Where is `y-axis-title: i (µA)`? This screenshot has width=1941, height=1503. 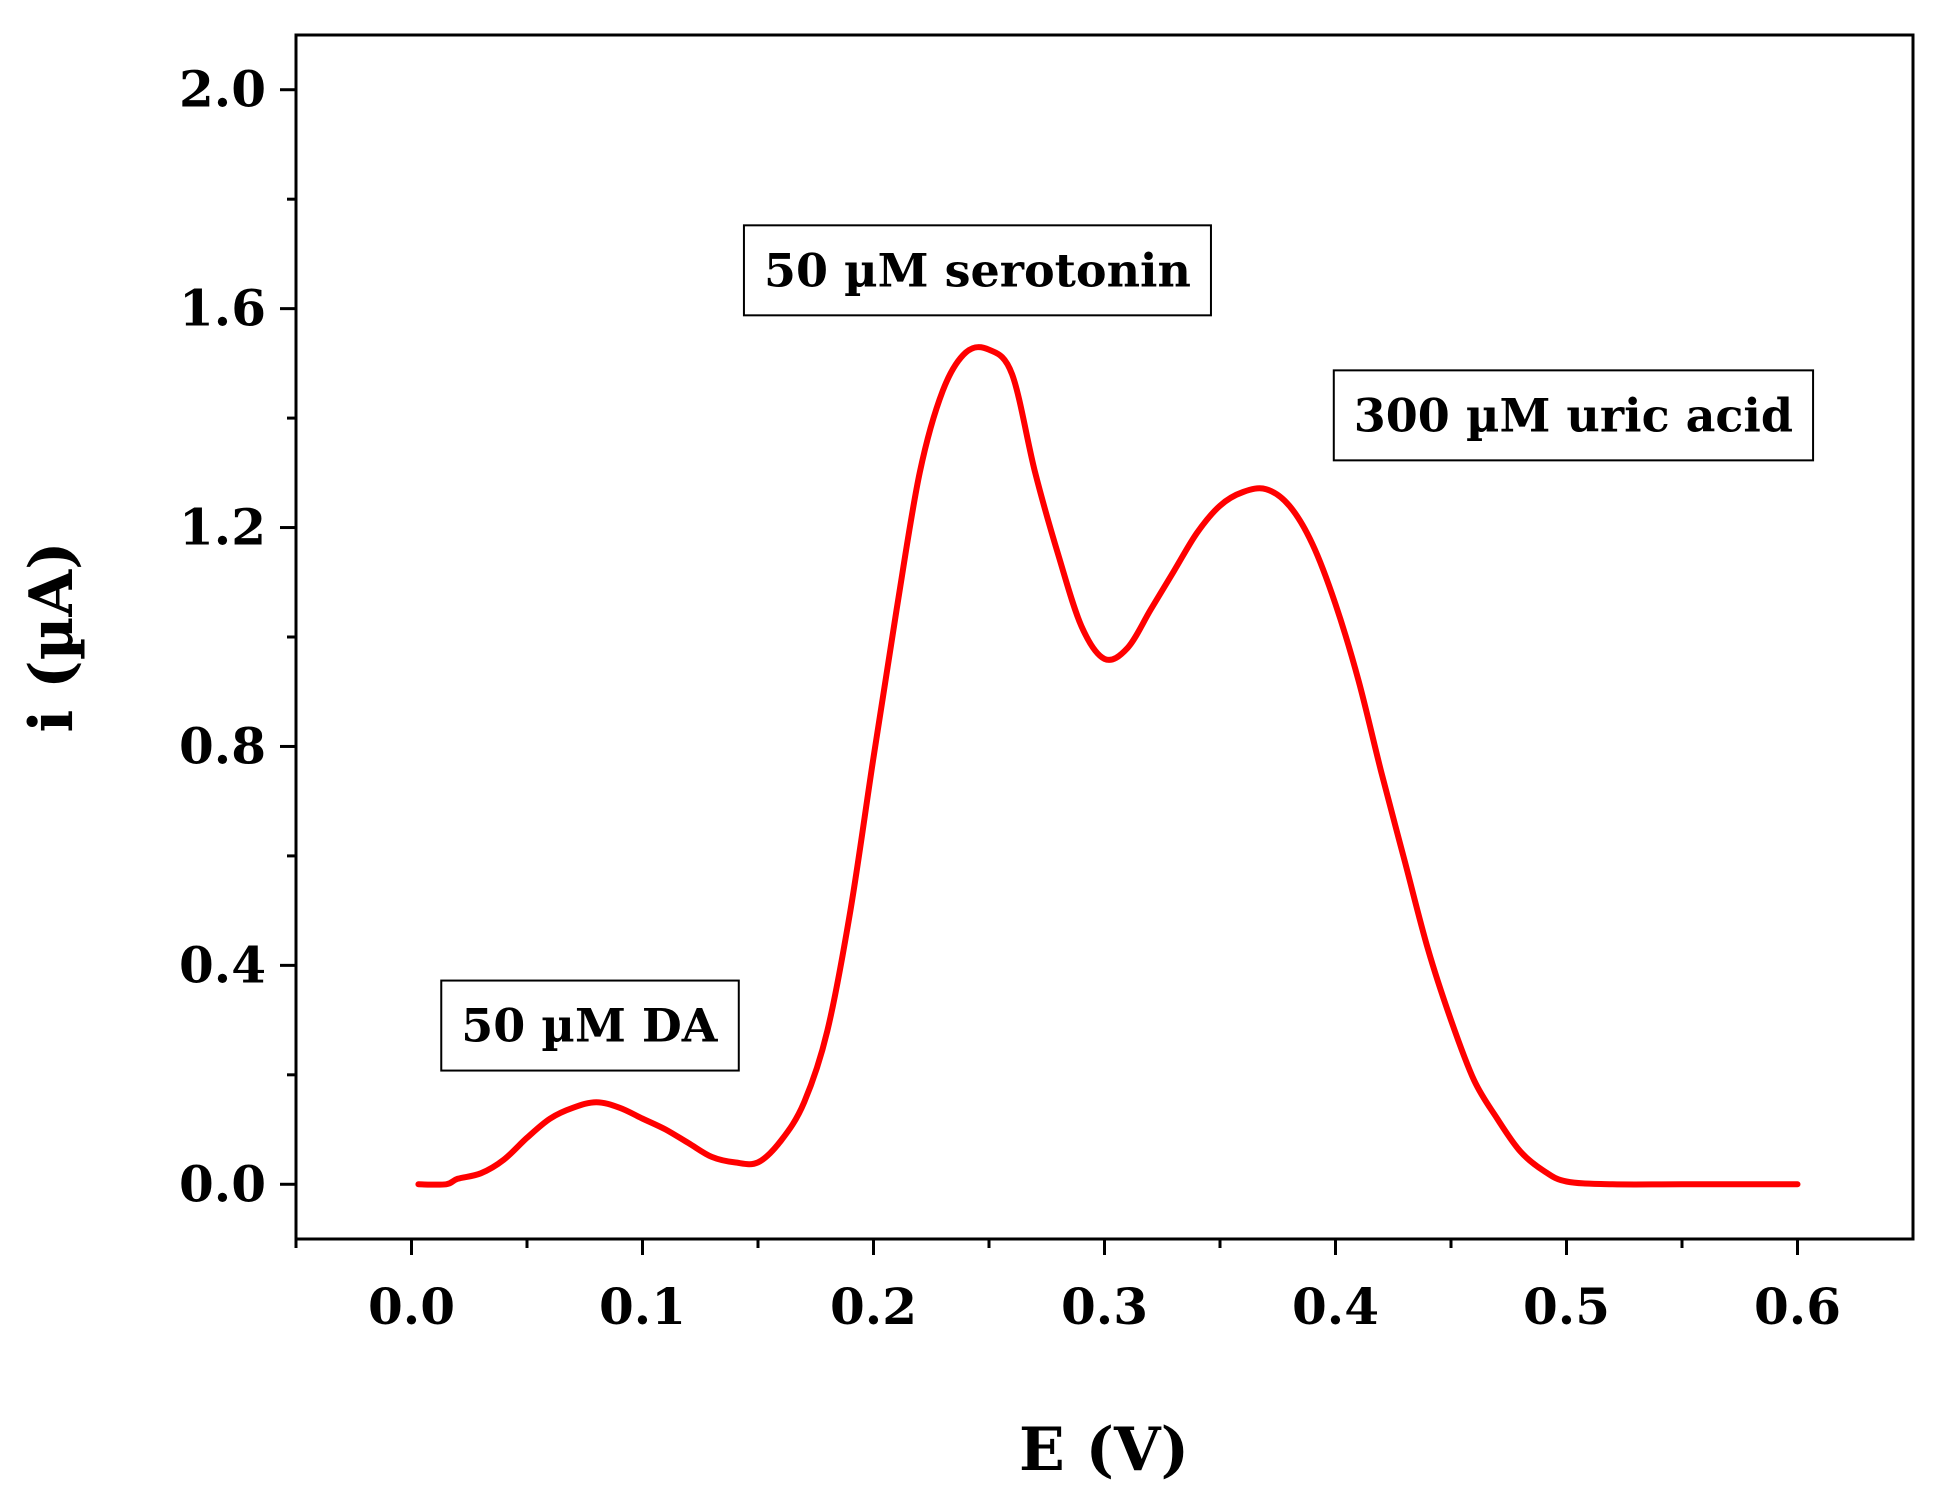
y-axis-title: i (µA) is located at coordinates (52, 637).